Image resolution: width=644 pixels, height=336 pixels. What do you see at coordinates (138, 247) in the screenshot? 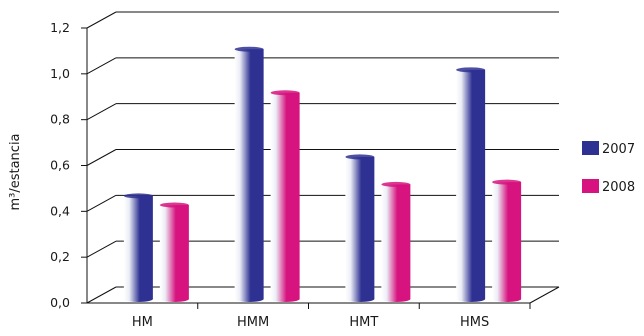
I see `bar-hm-2007` at bounding box center [138, 247].